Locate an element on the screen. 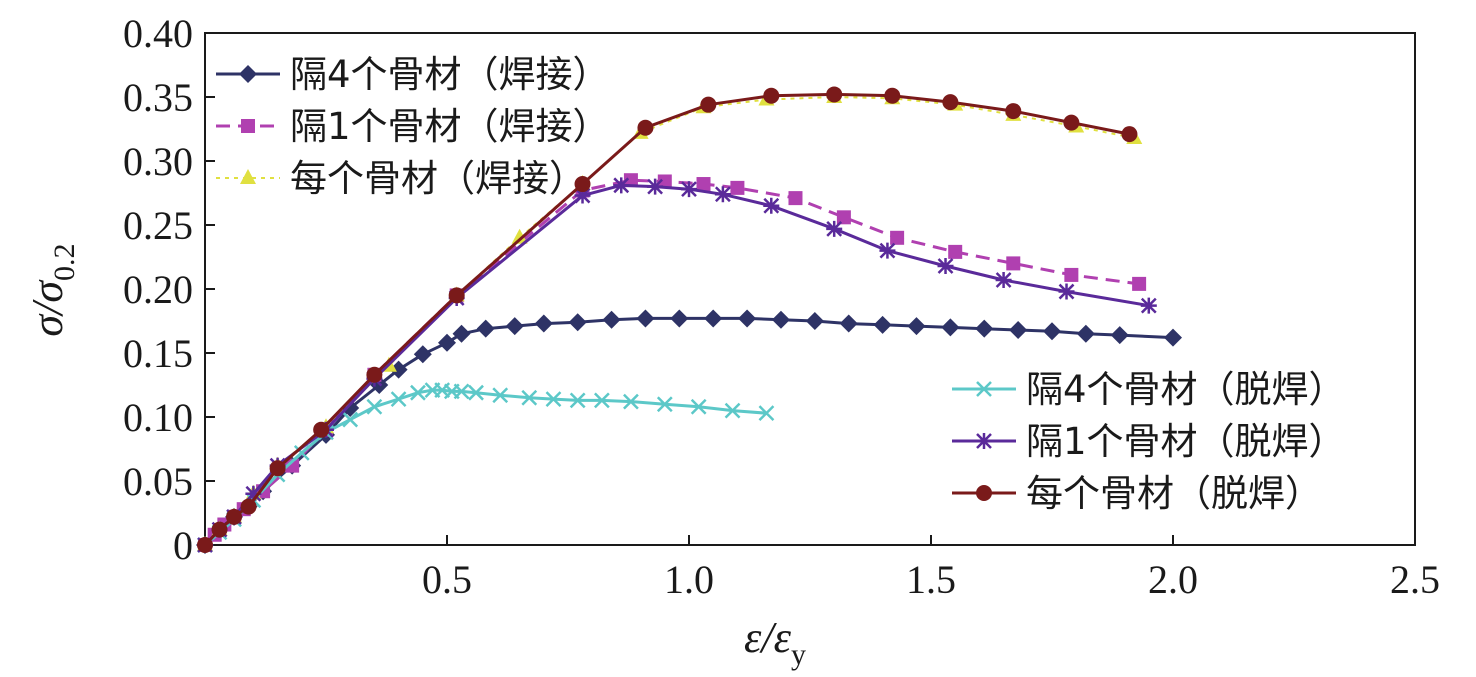 Image resolution: width=1476 pixels, height=677 pixels. legend-label: 每个骨材（焊接） is located at coordinates (438, 178).